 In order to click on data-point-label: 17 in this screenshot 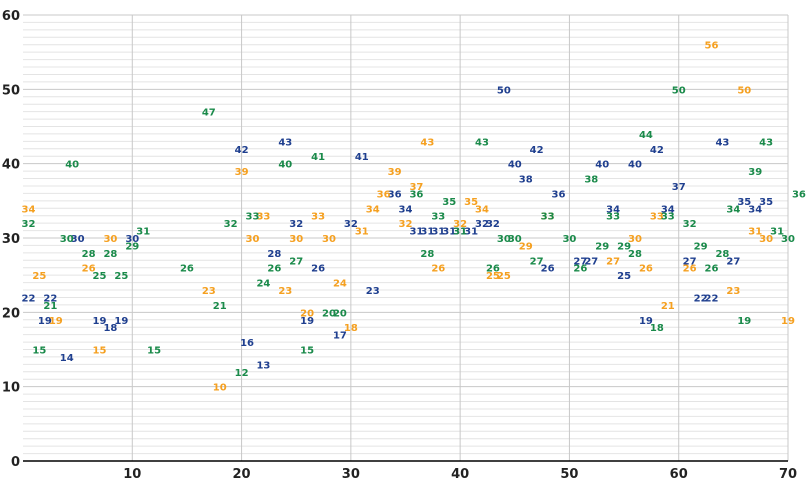, I will do `click(340, 336)`.